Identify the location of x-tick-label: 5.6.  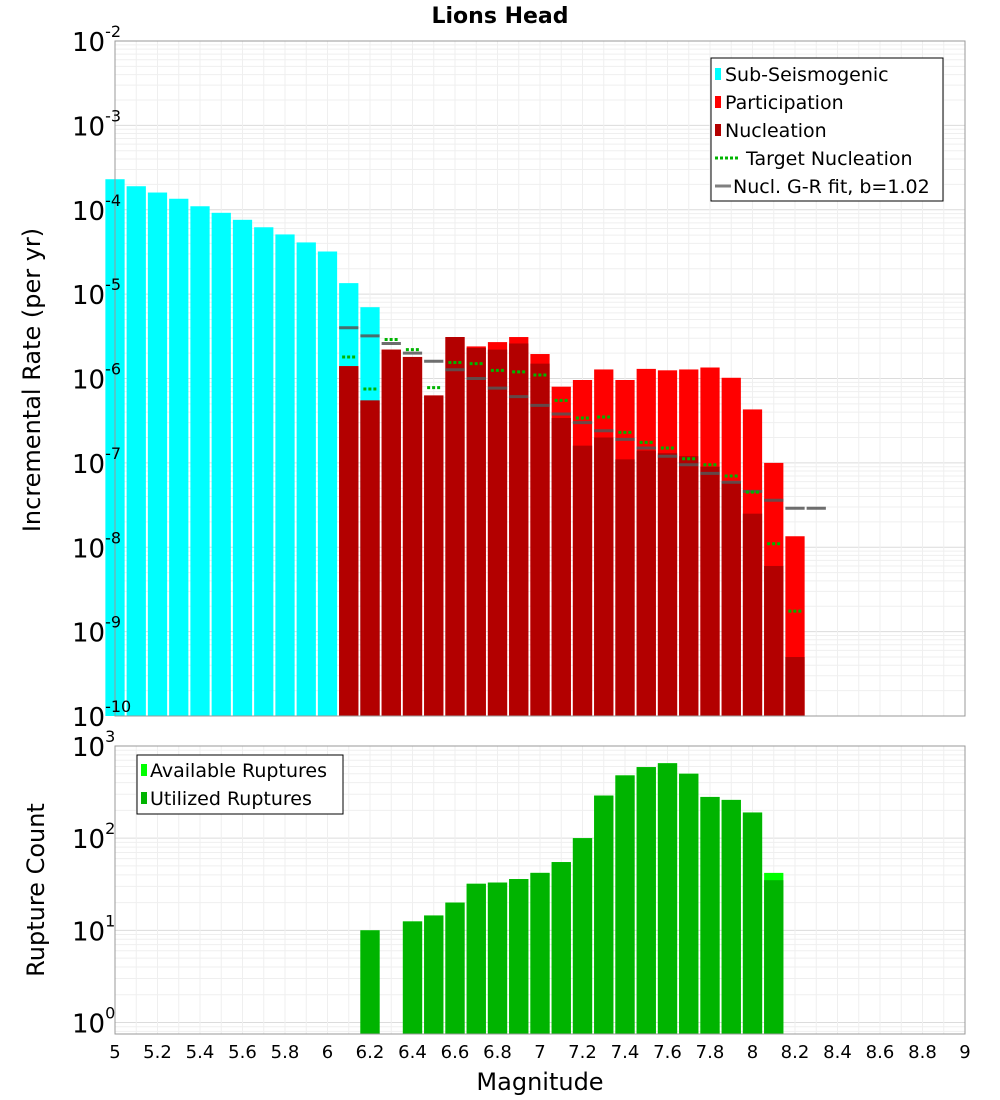
(242, 1052).